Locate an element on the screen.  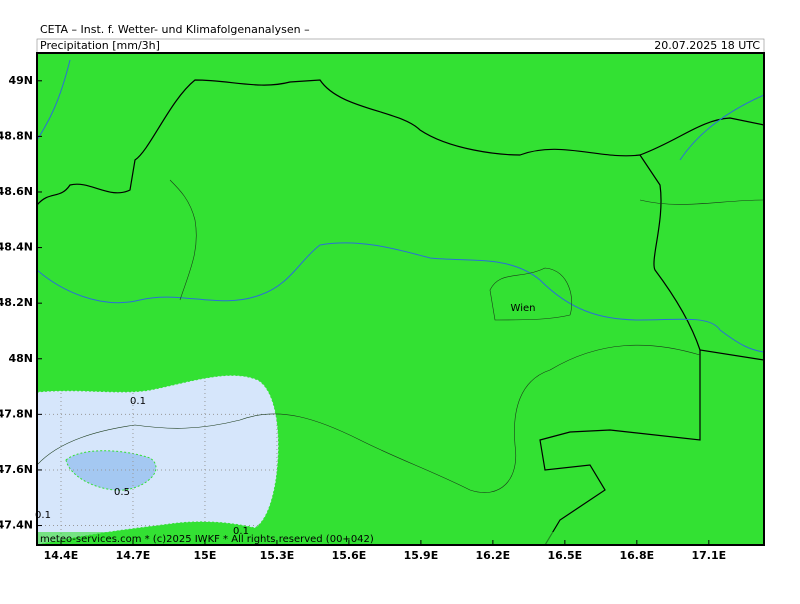
field-label: Precipitation [mm/3h] is located at coordinates (100, 45).